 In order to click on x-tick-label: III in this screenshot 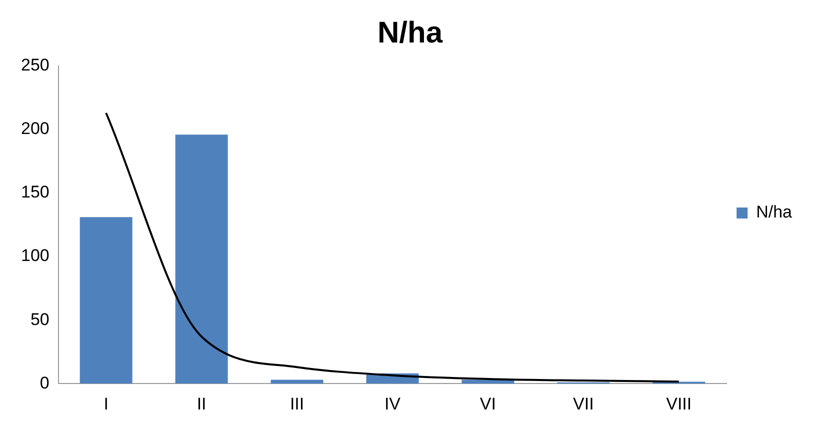, I will do `click(297, 404)`.